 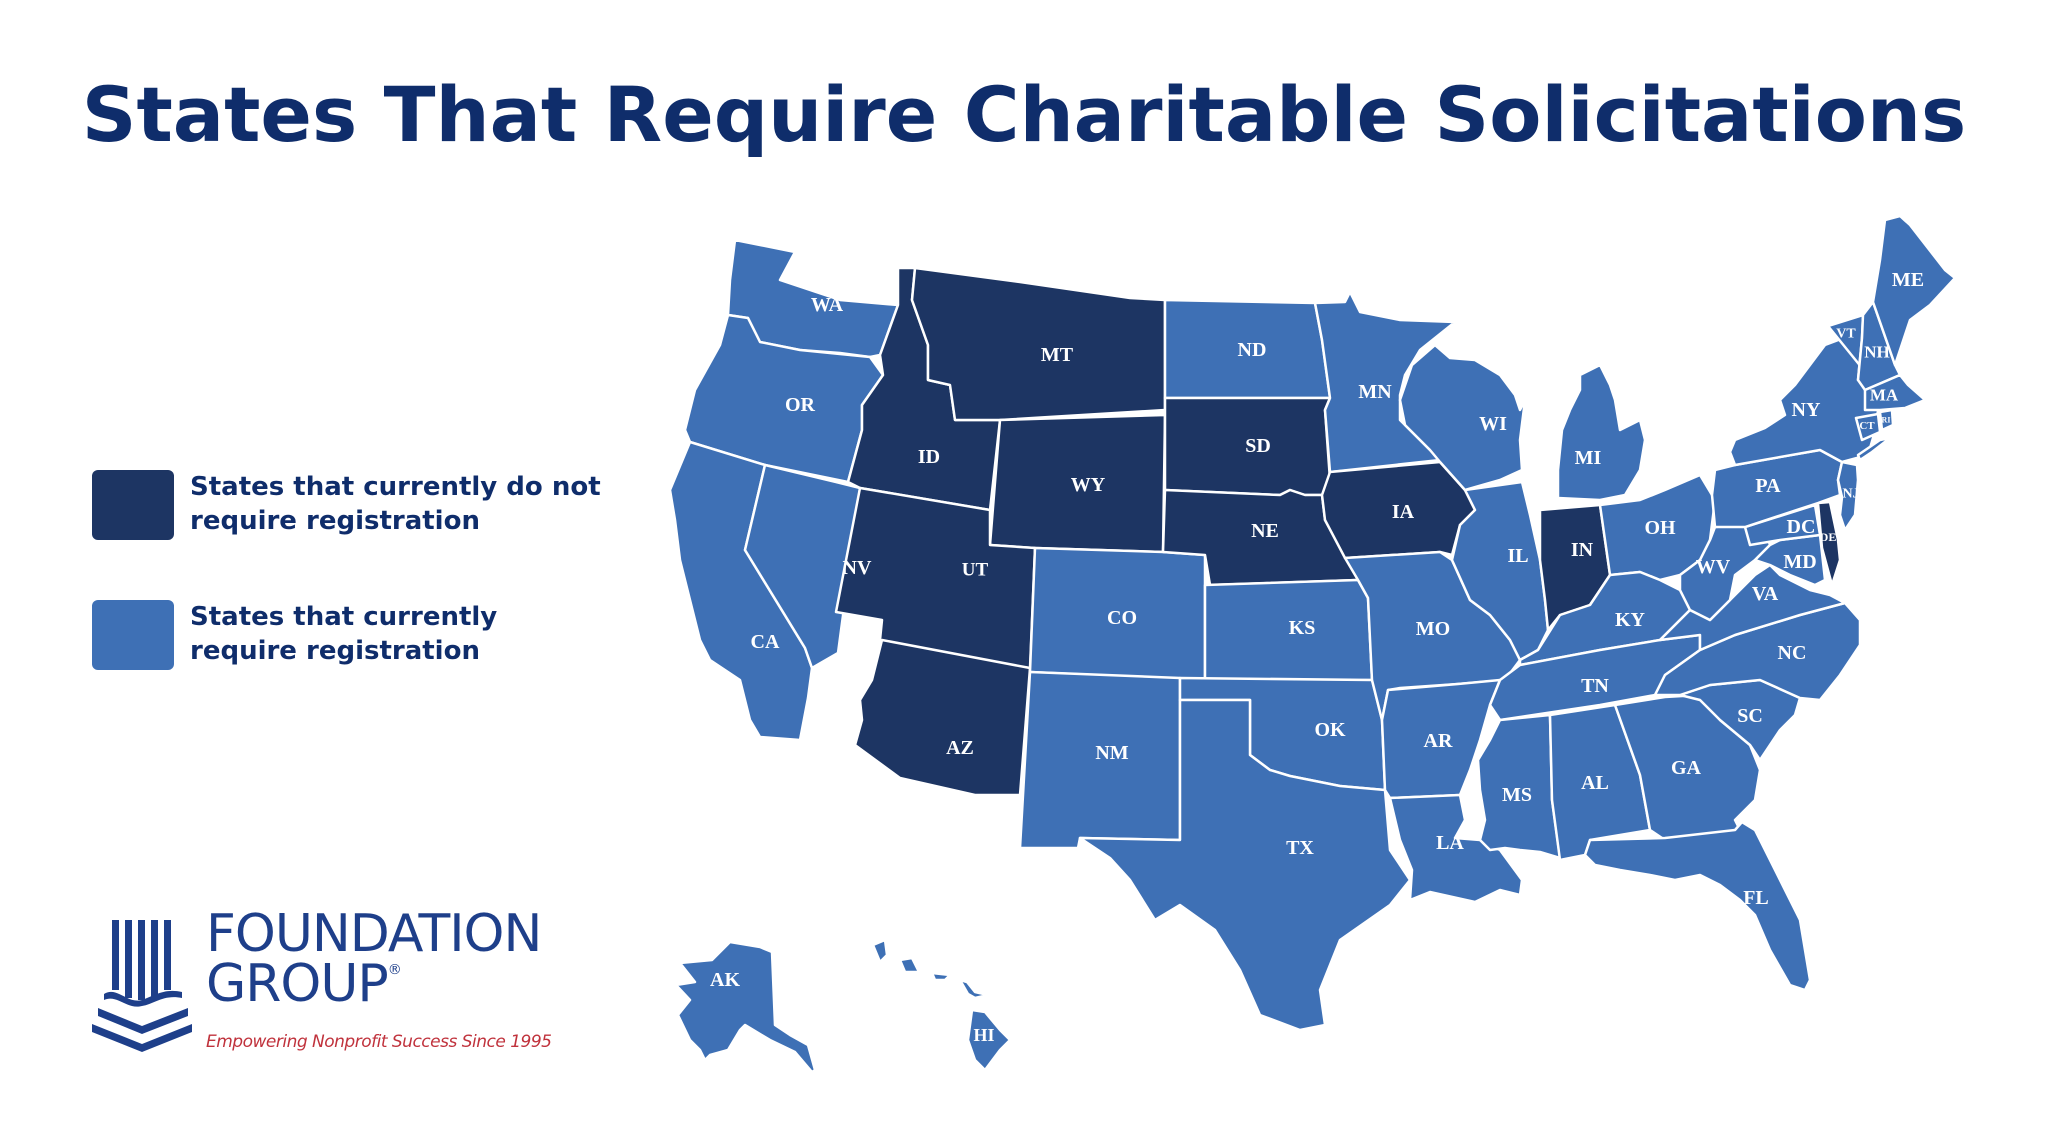 What do you see at coordinates (1462, 417) in the screenshot?
I see `state-wi` at bounding box center [1462, 417].